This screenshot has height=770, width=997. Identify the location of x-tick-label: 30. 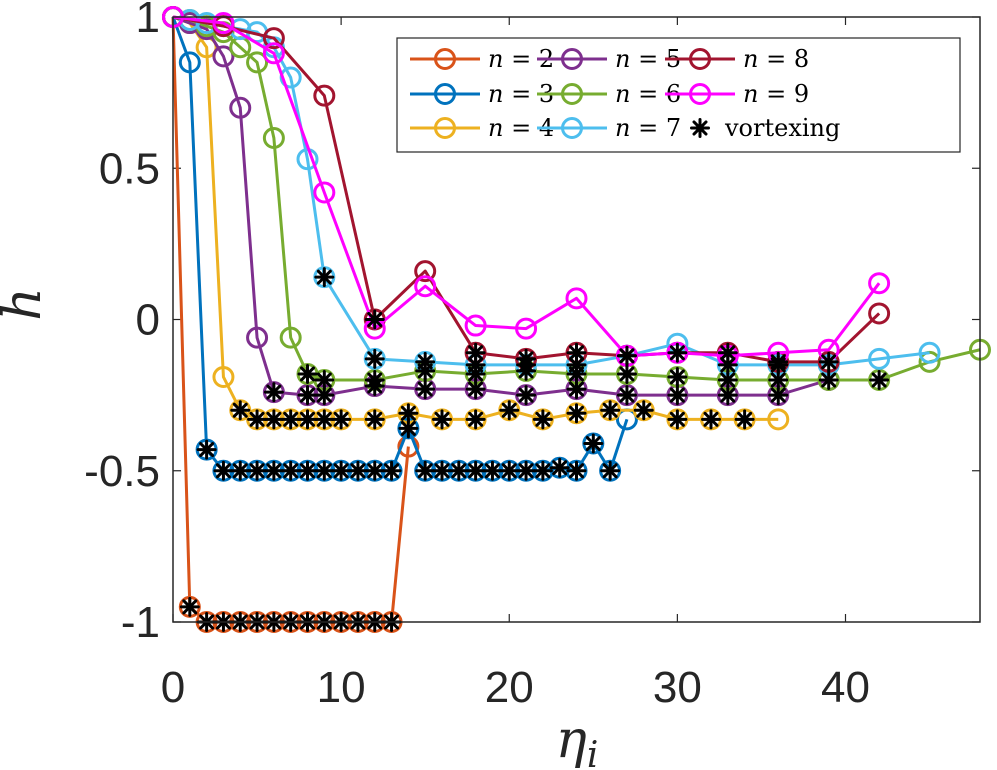
(677, 687).